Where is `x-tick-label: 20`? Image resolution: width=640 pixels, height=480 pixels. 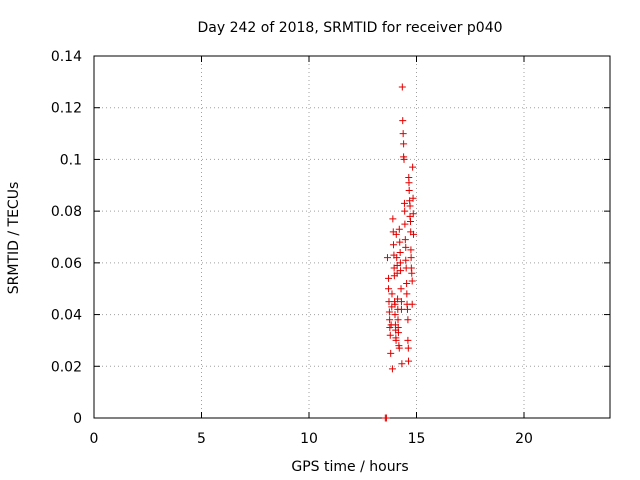
x-tick-label: 20 is located at coordinates (524, 439).